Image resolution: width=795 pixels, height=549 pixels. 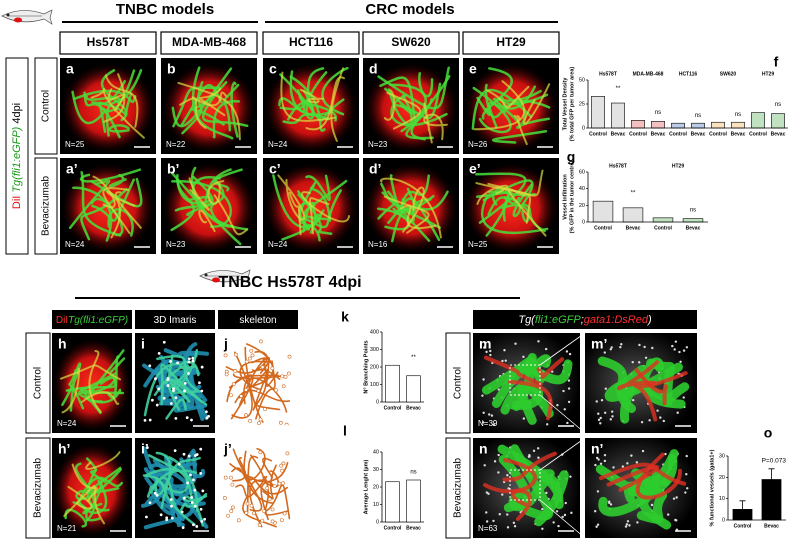 What do you see at coordinates (638, 124) in the screenshot?
I see `bar` at bounding box center [638, 124].